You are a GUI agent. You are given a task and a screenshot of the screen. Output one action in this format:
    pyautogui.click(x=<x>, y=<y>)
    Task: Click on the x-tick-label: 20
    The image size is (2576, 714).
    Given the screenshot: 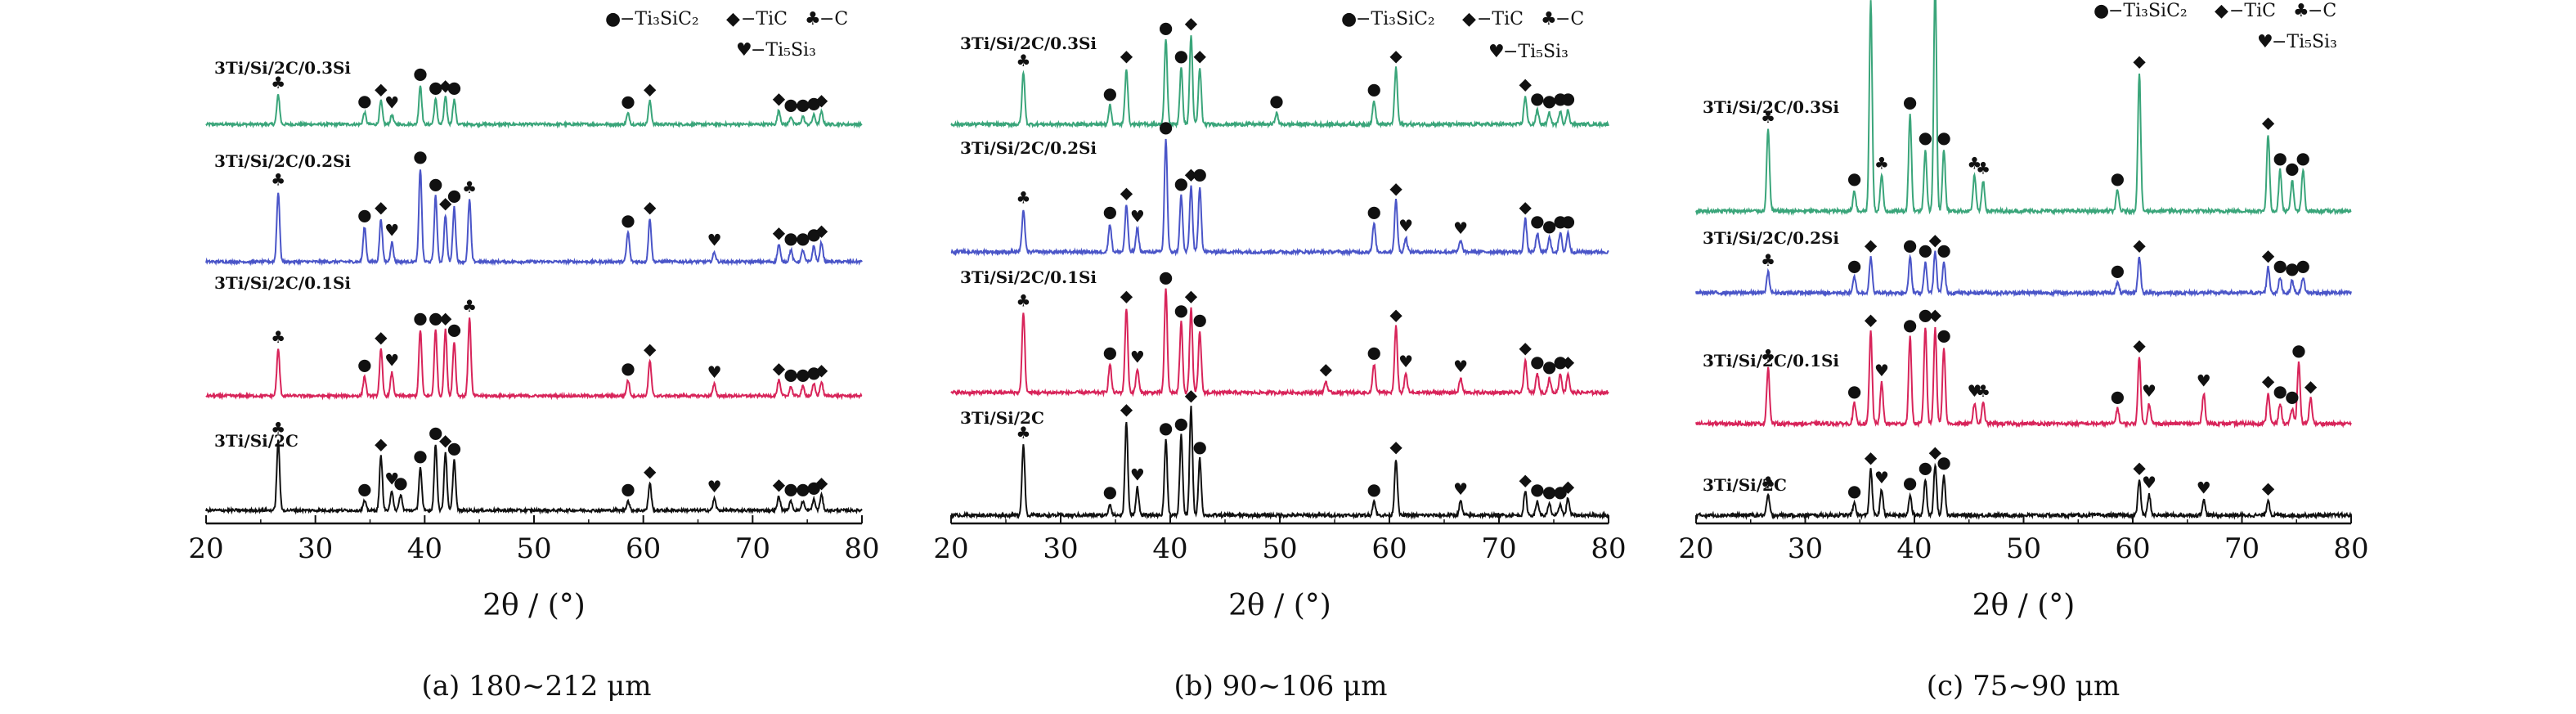 What is the action you would take?
    pyautogui.click(x=205, y=548)
    